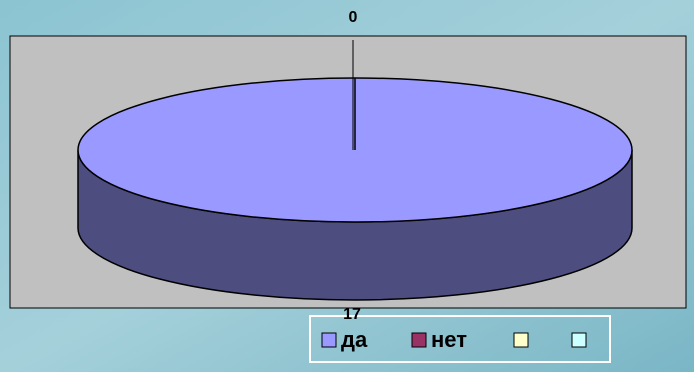  What do you see at coordinates (449, 339) in the screenshot?
I see `legend-label: нет` at bounding box center [449, 339].